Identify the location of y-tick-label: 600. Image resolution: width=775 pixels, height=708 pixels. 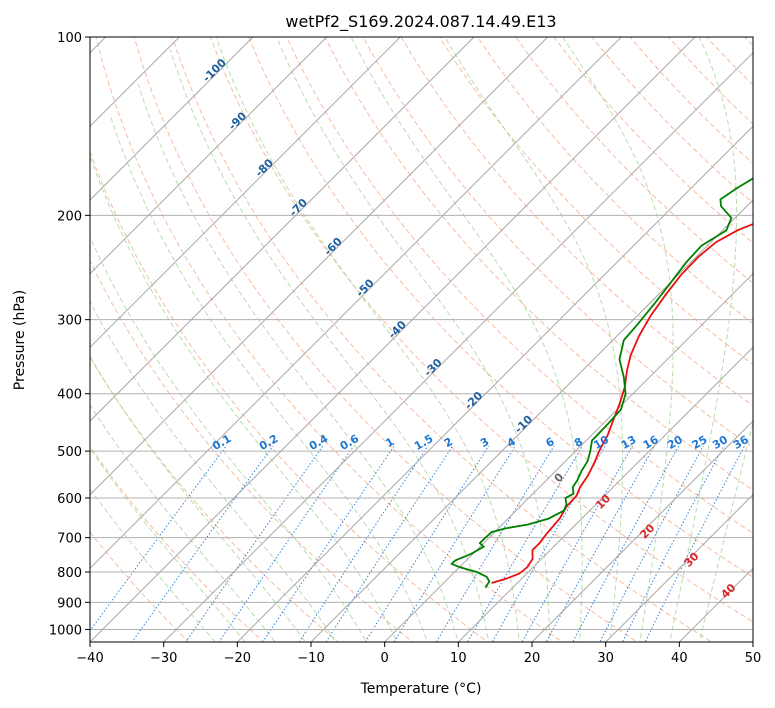
(69, 499).